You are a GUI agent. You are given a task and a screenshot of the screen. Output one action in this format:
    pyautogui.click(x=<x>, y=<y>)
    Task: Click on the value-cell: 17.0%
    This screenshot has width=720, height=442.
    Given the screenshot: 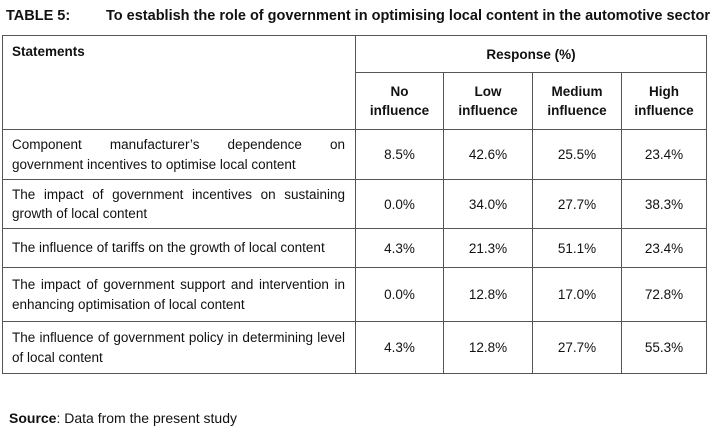 What is the action you would take?
    pyautogui.click(x=577, y=294)
    